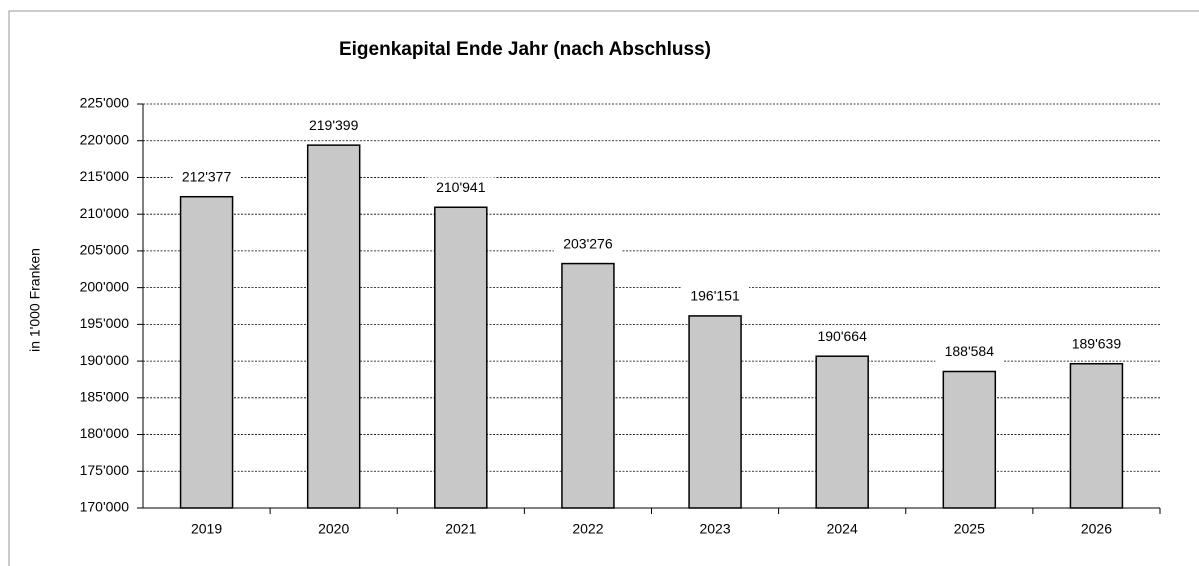 The height and width of the screenshot is (566, 1199). What do you see at coordinates (105, 433) in the screenshot?
I see `y-tick-label: 180'000` at bounding box center [105, 433].